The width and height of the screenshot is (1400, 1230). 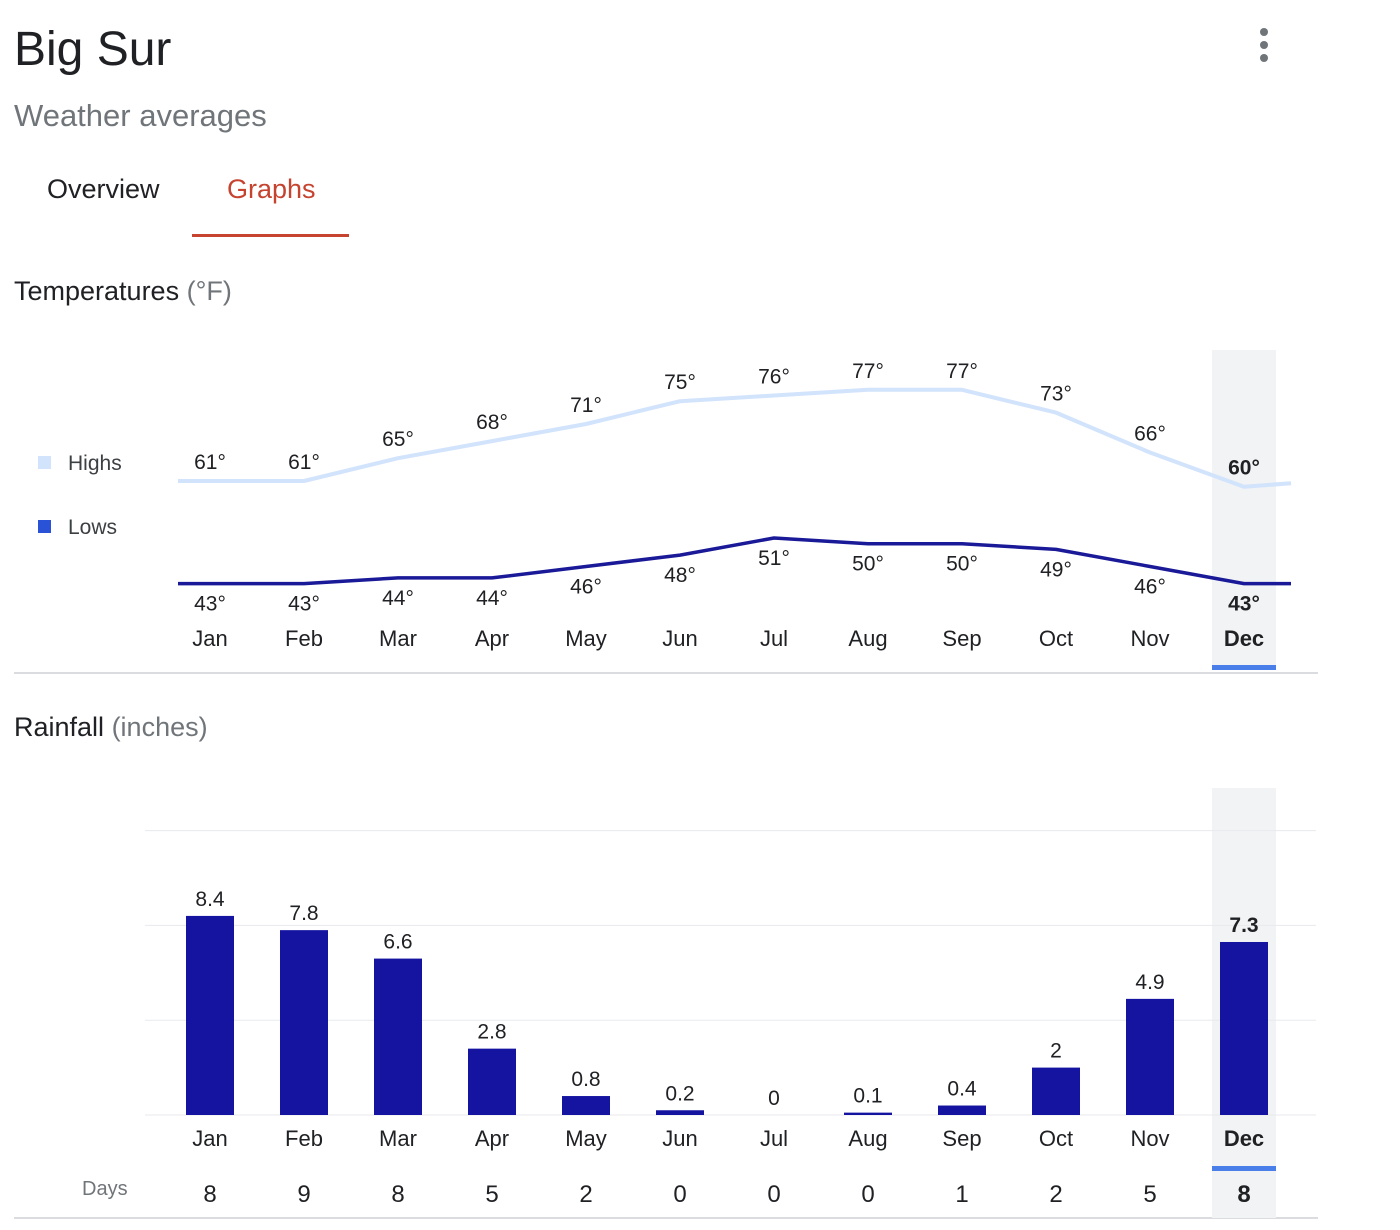 I want to click on rainfall-month-label: Nov, so click(x=1149, y=1138).